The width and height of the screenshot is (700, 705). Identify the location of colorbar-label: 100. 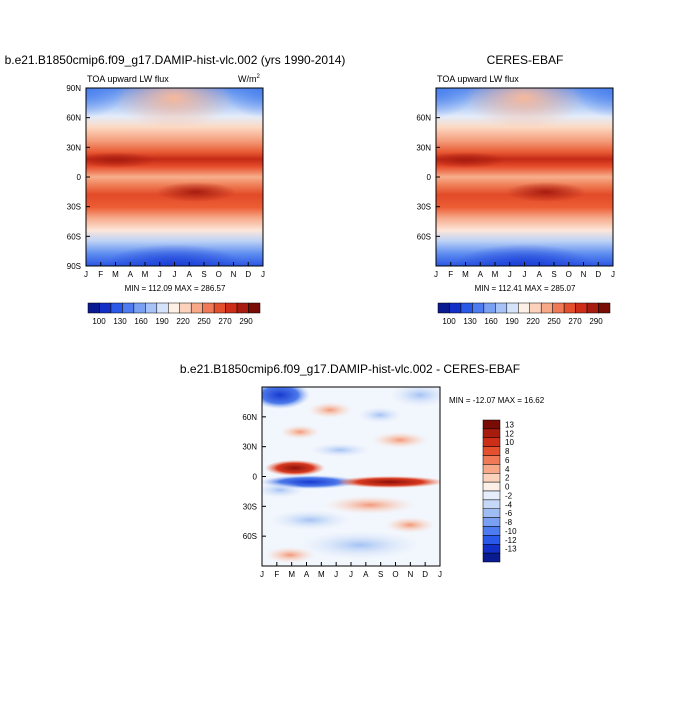
(99, 321).